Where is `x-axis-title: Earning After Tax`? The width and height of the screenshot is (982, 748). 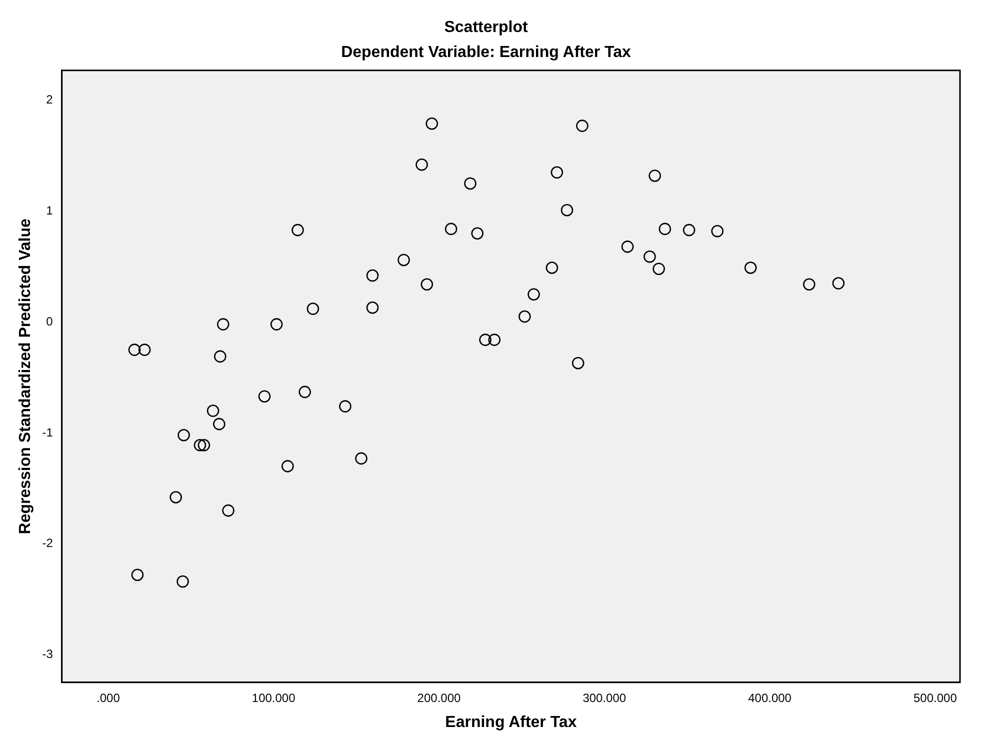 x-axis-title: Earning After Tax is located at coordinates (511, 722).